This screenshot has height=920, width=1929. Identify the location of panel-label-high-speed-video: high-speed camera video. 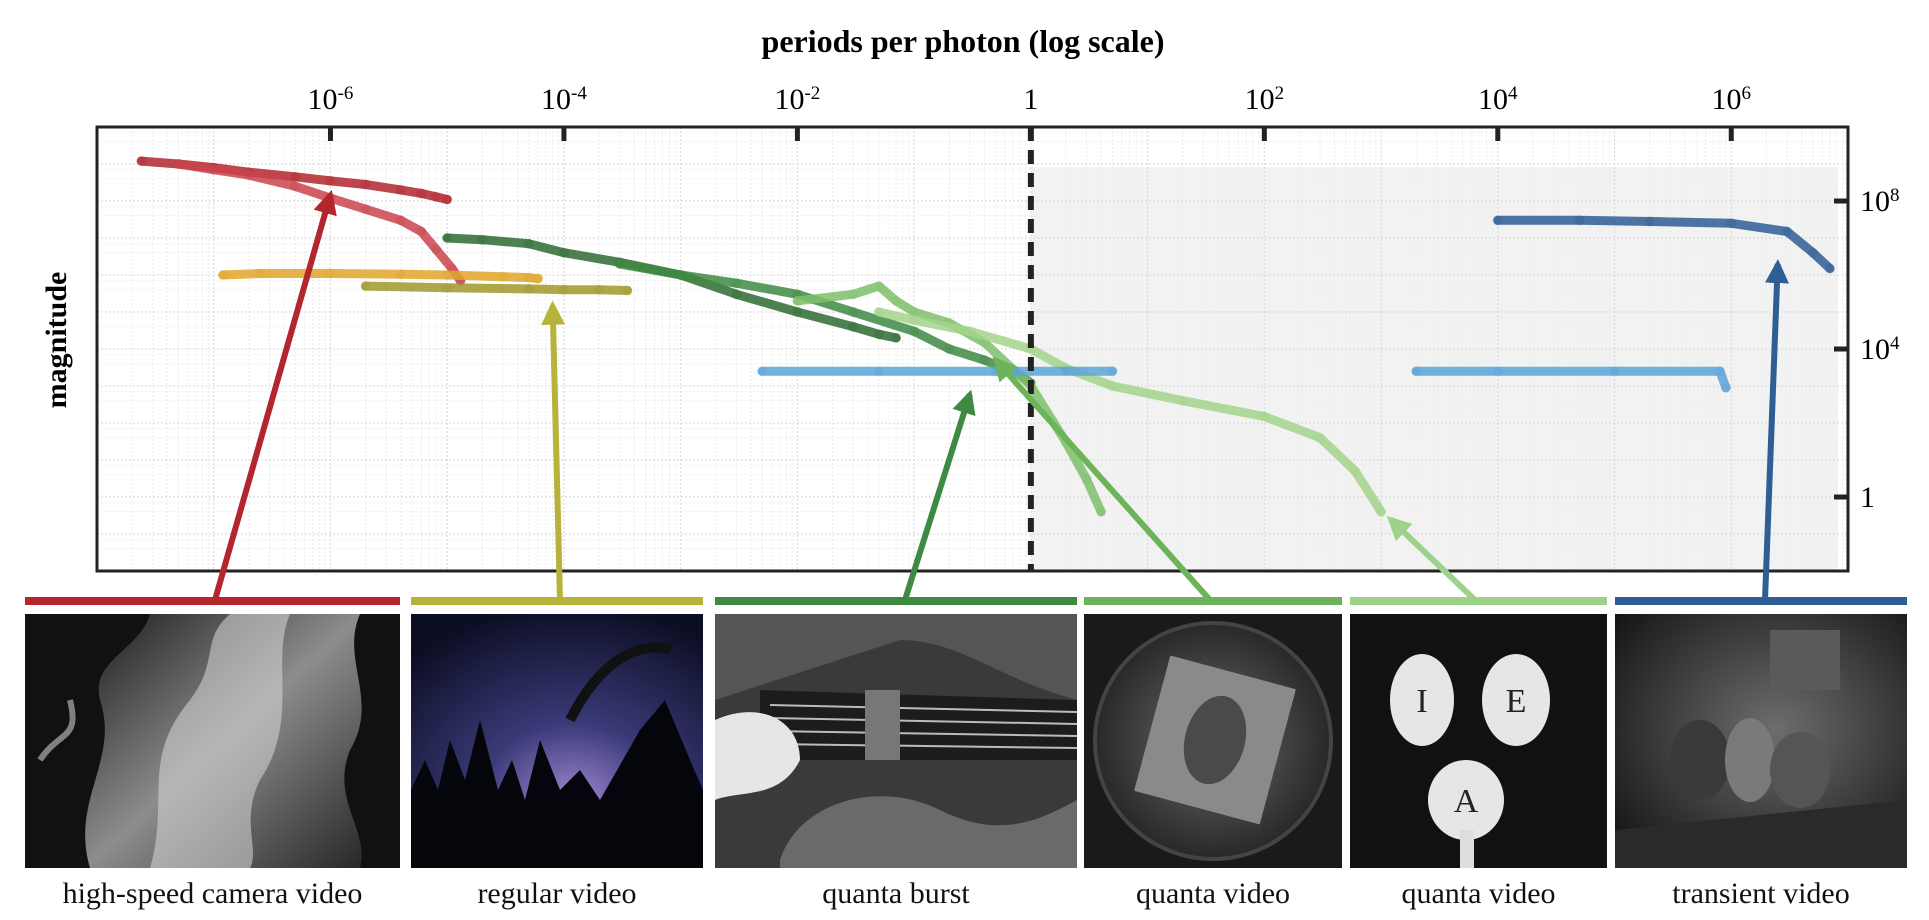
(212, 893).